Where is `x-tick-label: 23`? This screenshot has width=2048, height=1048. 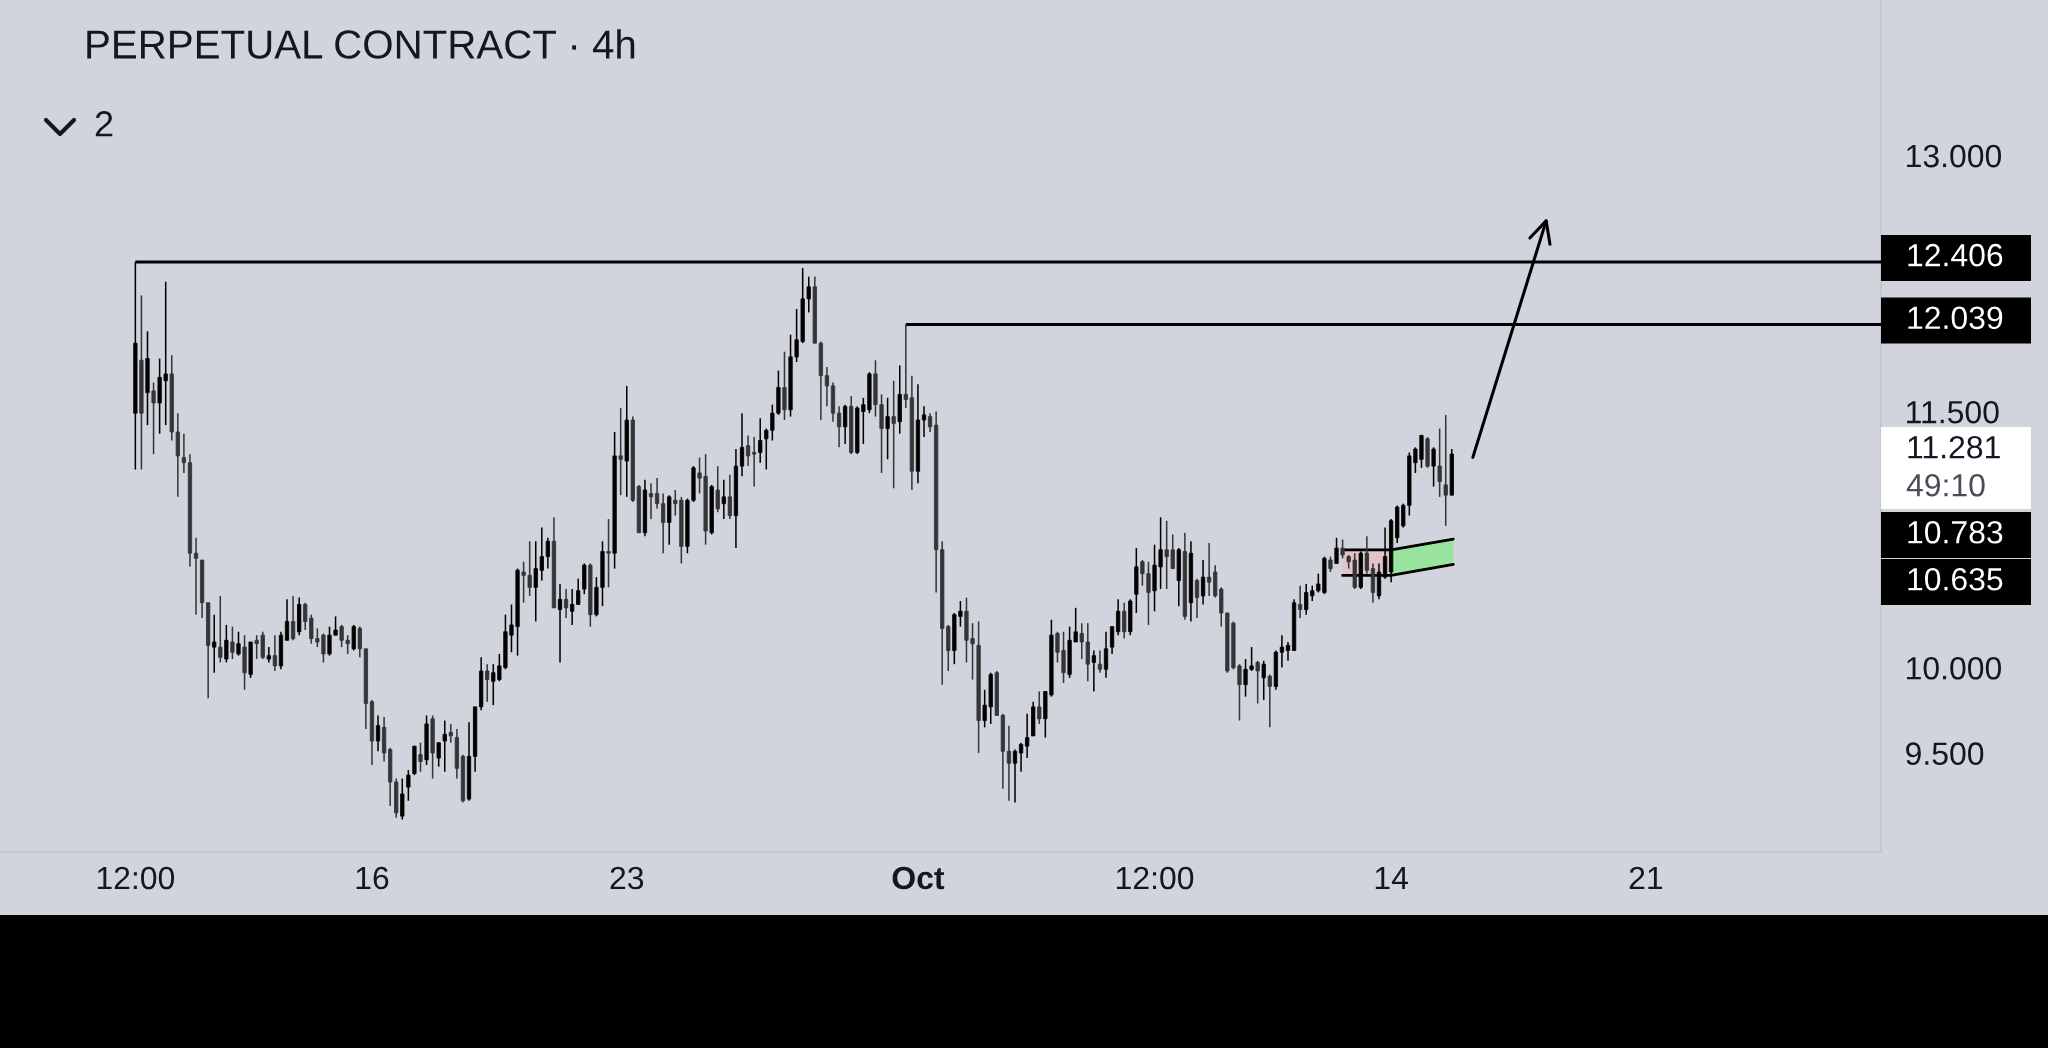 x-tick-label: 23 is located at coordinates (627, 878).